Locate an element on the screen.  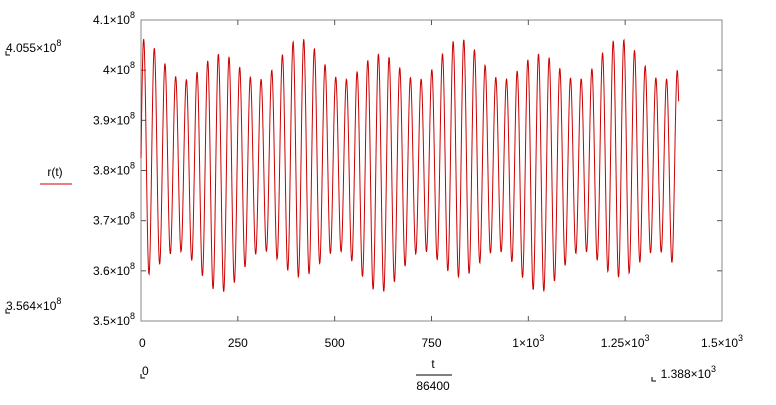
x-data-limits: 0 1.388×10³ is located at coordinates (428, 373).